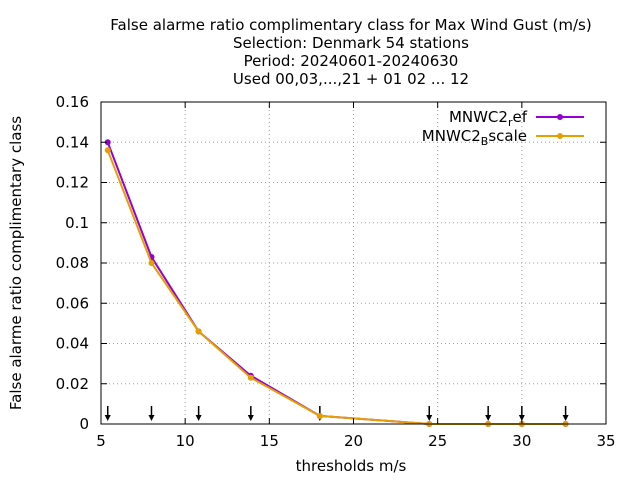  Describe the element at coordinates (185, 441) in the screenshot. I see `x-tick-label: 10` at that location.